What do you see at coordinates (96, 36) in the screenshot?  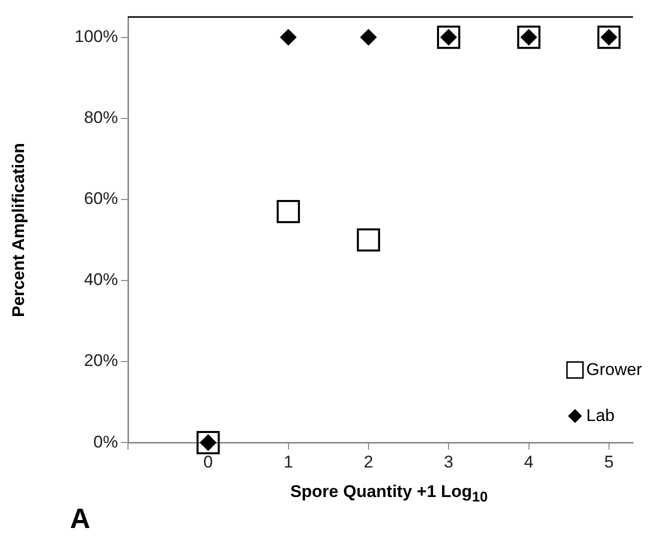 I see `y-tick-label: 100%` at bounding box center [96, 36].